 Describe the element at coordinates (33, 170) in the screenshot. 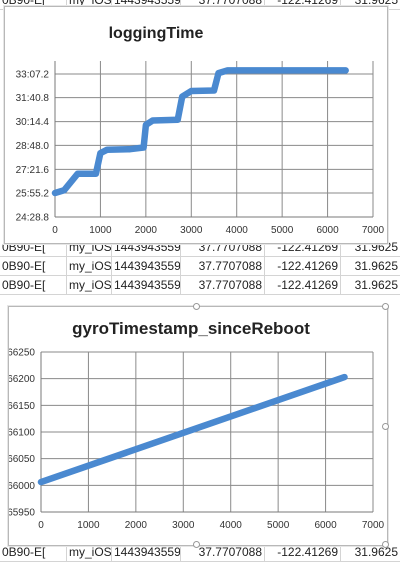

I see `y-tick-label: 27:21.6` at that location.